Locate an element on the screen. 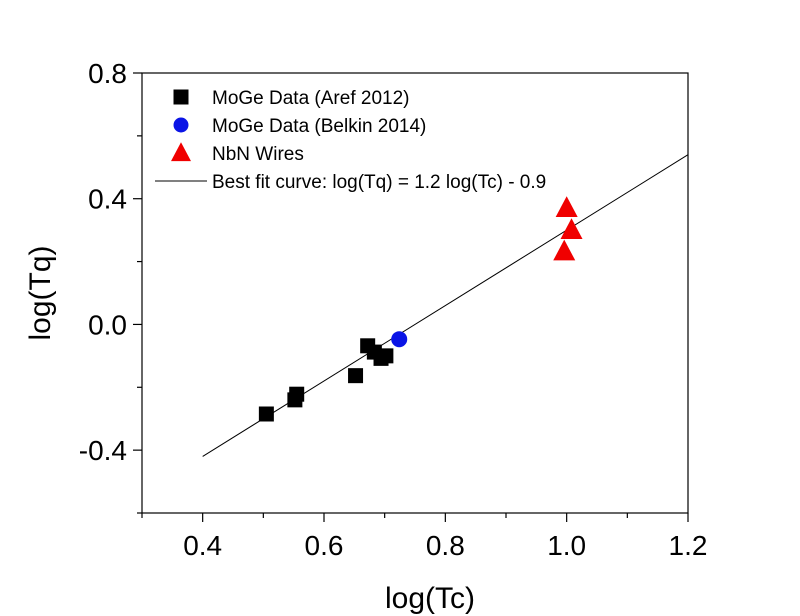 The image size is (800, 616). x-tick-label: 1.2 is located at coordinates (688, 545).